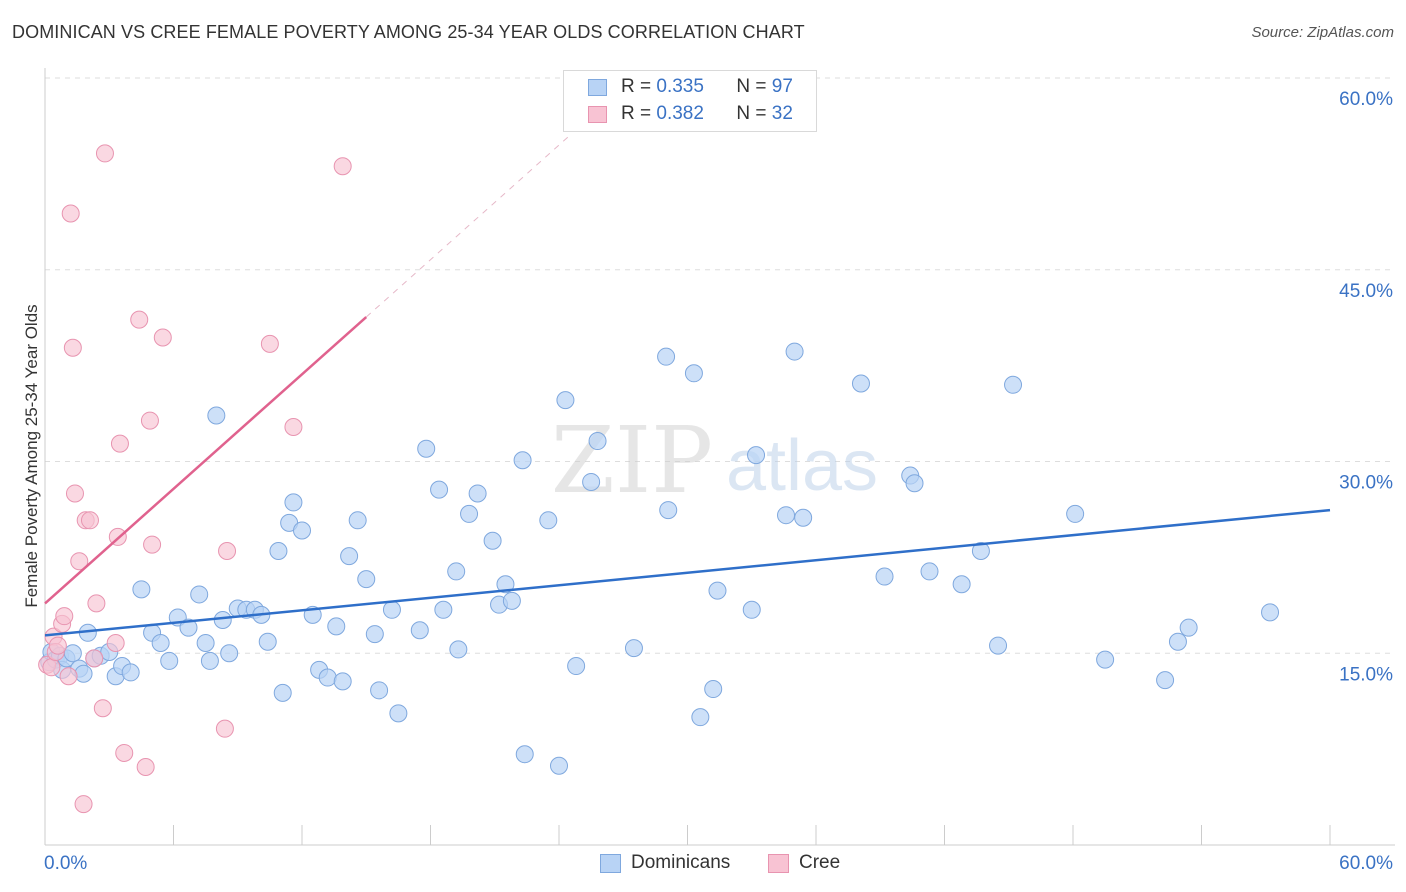 The image size is (1406, 892). I want to click on legend-item-cree: Cree, so click(804, 863).